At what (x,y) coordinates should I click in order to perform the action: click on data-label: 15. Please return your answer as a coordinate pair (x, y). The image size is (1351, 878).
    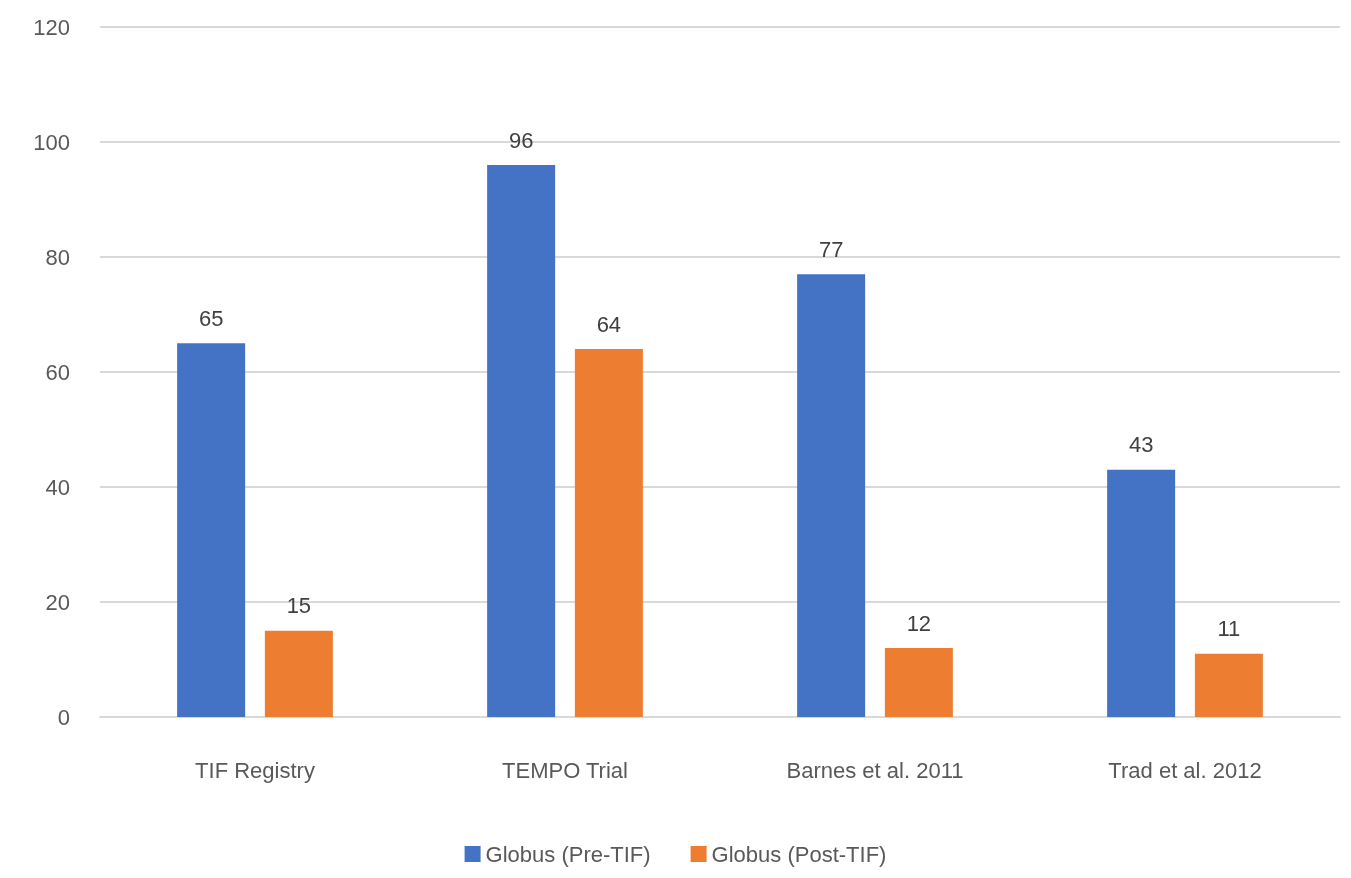
    Looking at the image, I should click on (299, 606).